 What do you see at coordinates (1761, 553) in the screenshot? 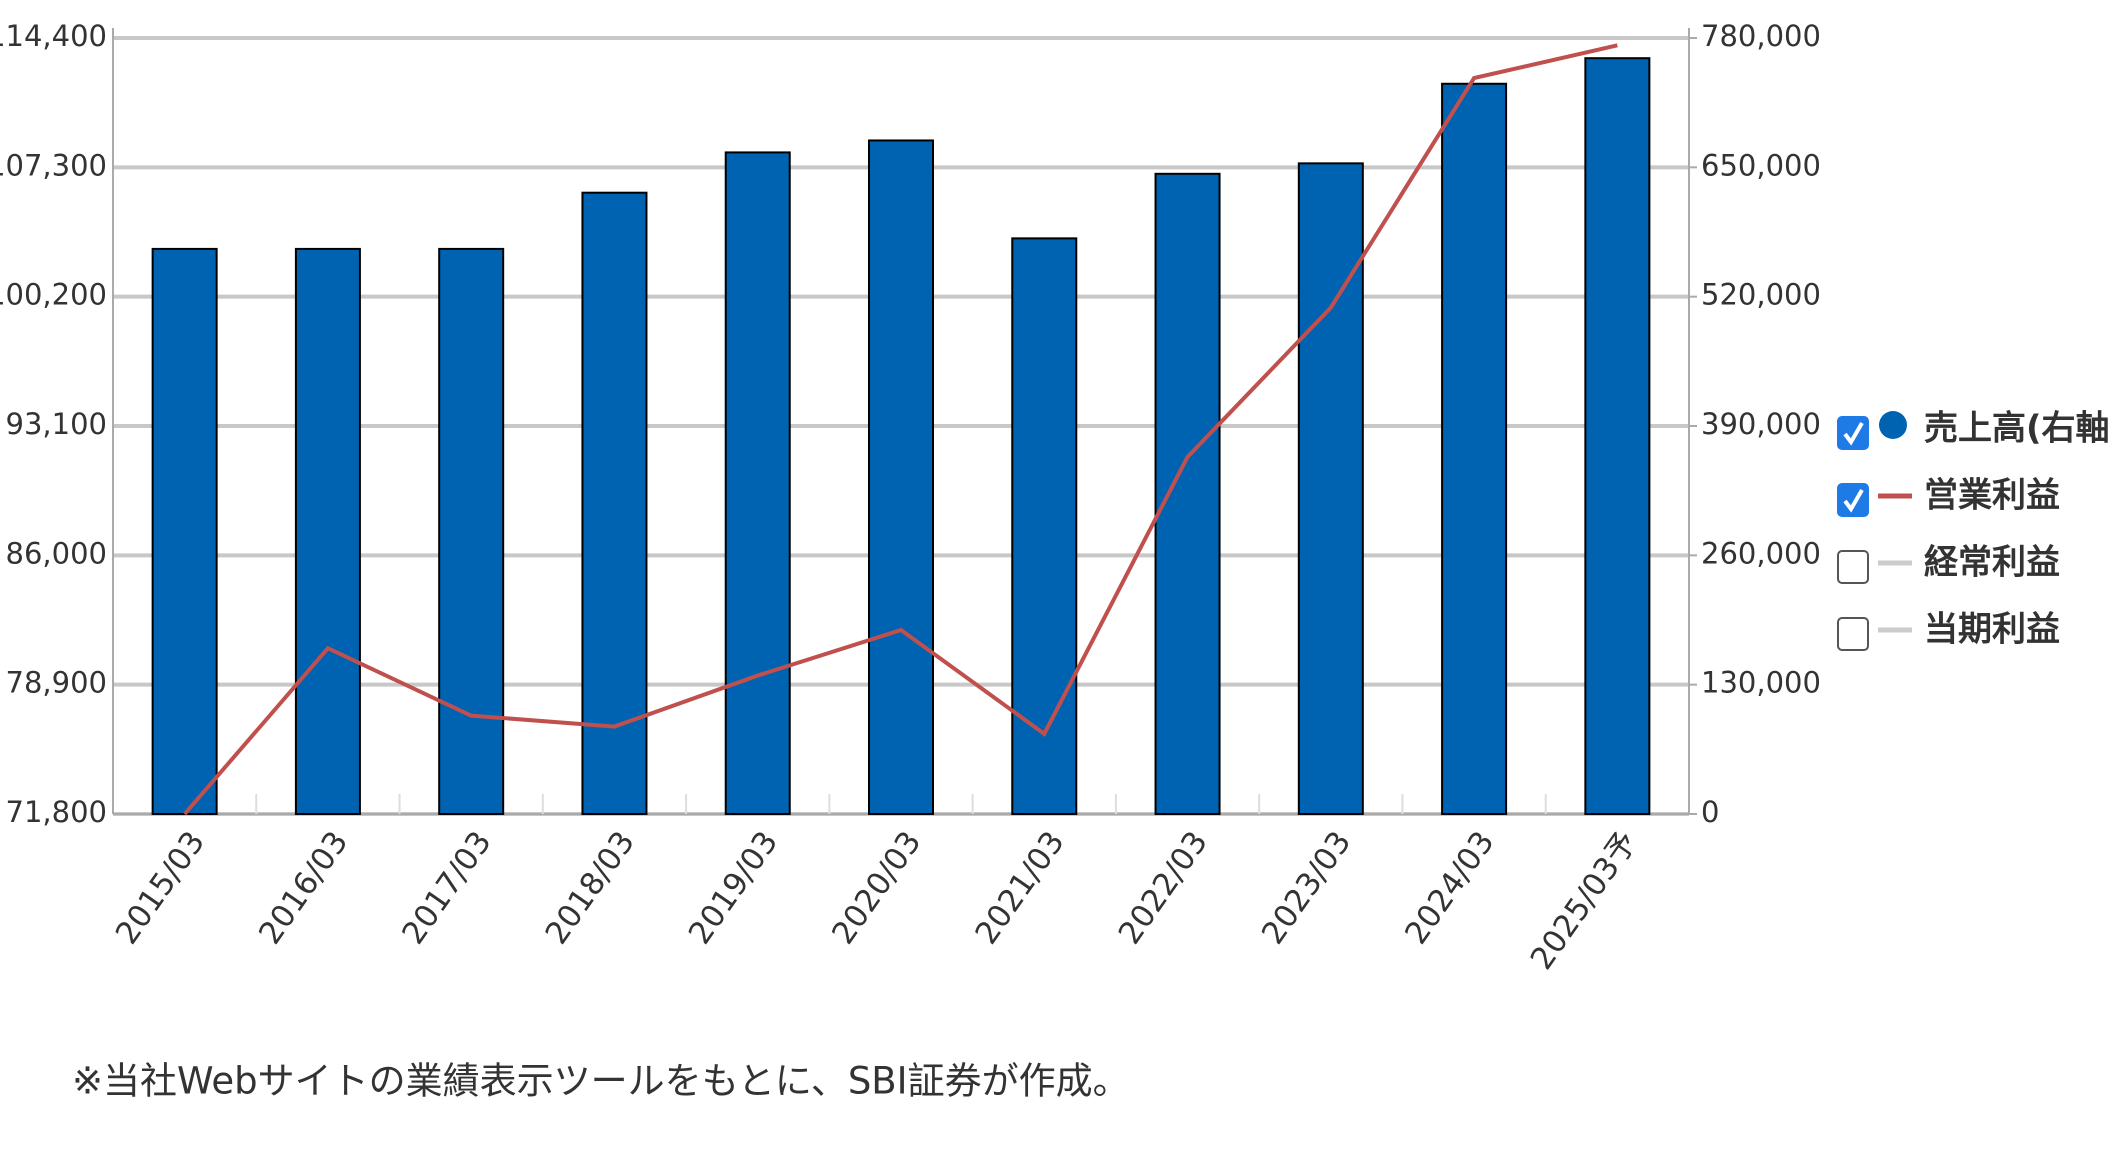
I see `y2-tick-label: 260,000` at bounding box center [1761, 553].